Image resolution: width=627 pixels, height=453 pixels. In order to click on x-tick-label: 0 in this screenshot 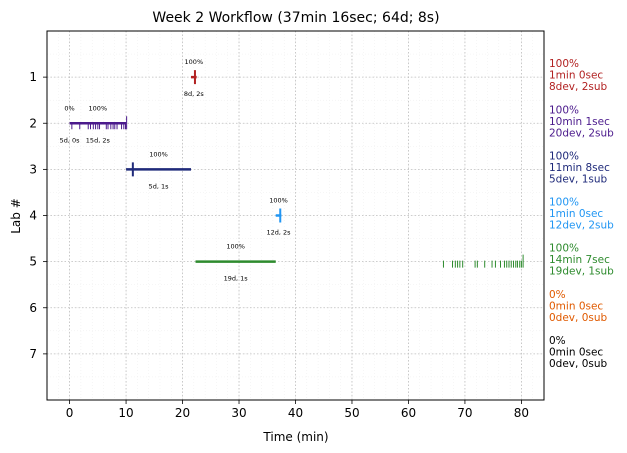, I will do `click(70, 413)`.